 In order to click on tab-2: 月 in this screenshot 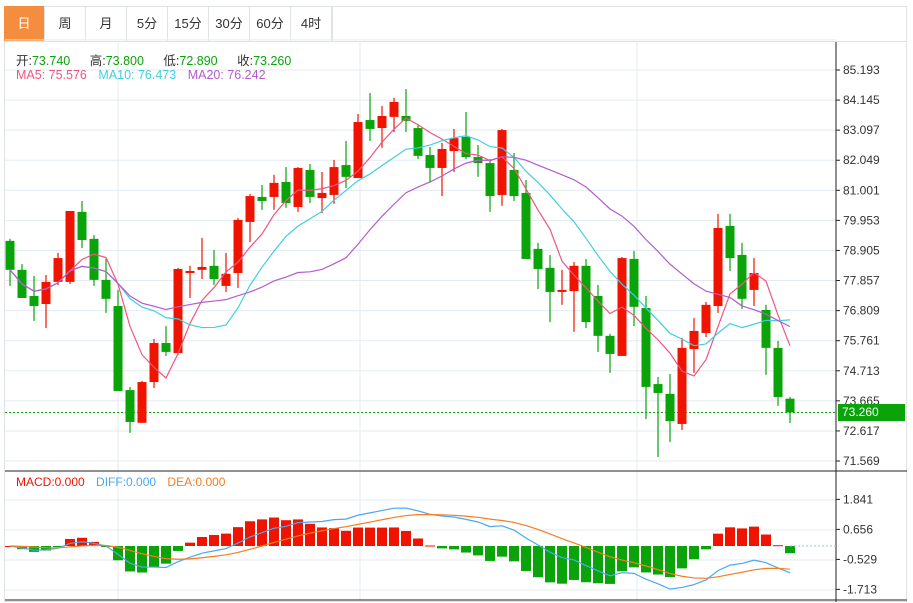, I will do `click(106, 23)`.